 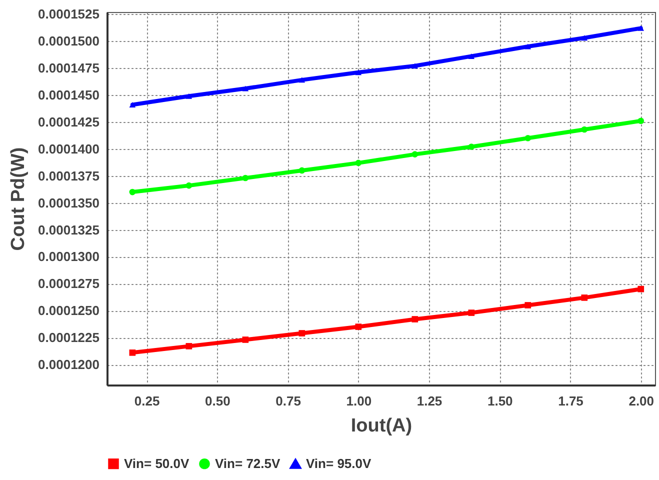 What do you see at coordinates (69, 284) in the screenshot?
I see `y-tick-label: 0.0001275` at bounding box center [69, 284].